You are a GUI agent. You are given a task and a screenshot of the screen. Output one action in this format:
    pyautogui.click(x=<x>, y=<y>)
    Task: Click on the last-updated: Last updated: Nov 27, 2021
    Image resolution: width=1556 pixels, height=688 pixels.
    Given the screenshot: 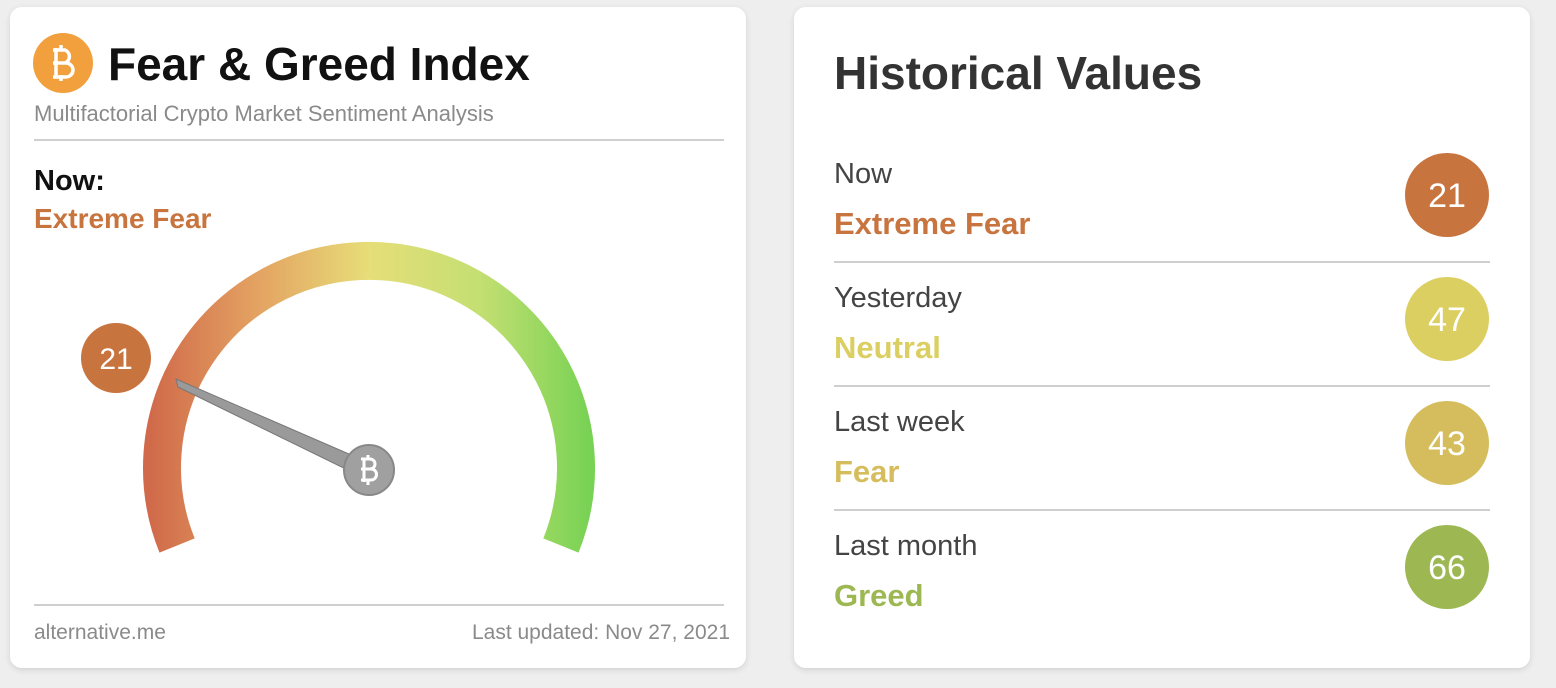 What is the action you would take?
    pyautogui.click(x=601, y=632)
    